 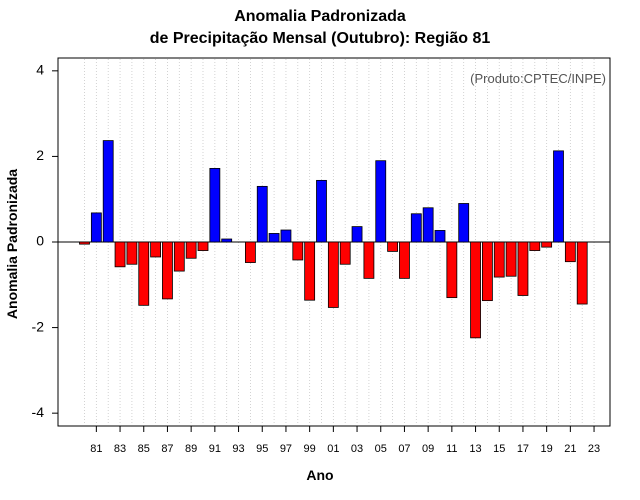 I want to click on x-tick-label: 85, so click(x=144, y=449).